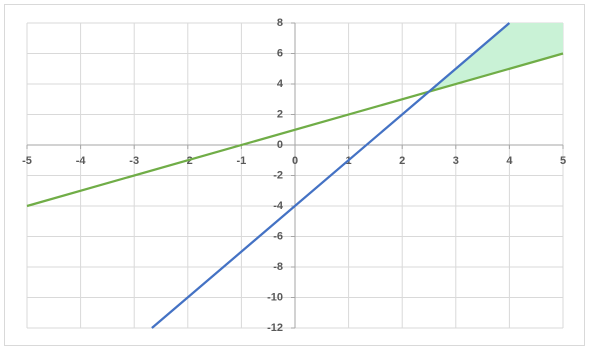  Describe the element at coordinates (134, 161) in the screenshot. I see `x-tick-label: -3` at that location.